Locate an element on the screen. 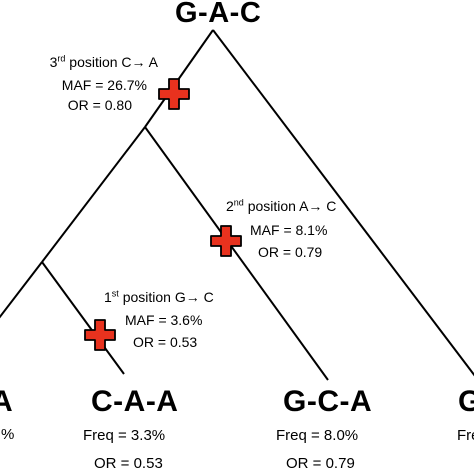 Image resolution: width=474 pixels, height=474 pixels. haplotype-or-gca: OR = 0.79 is located at coordinates (320, 463).